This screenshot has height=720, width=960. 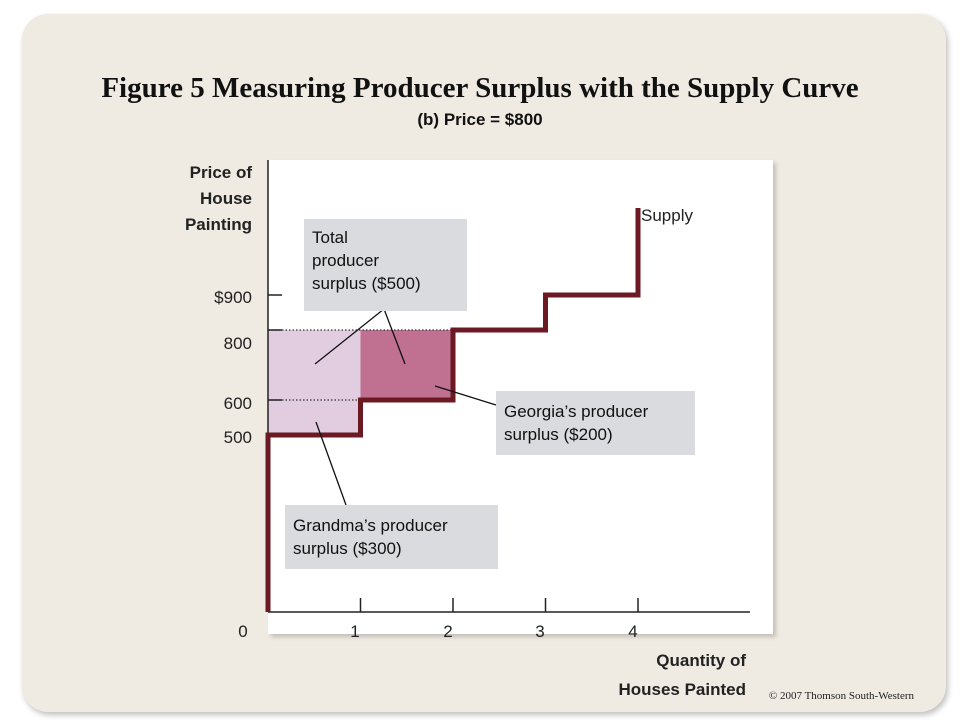 What do you see at coordinates (218, 224) in the screenshot?
I see `y-axis-label-line: Painting` at bounding box center [218, 224].